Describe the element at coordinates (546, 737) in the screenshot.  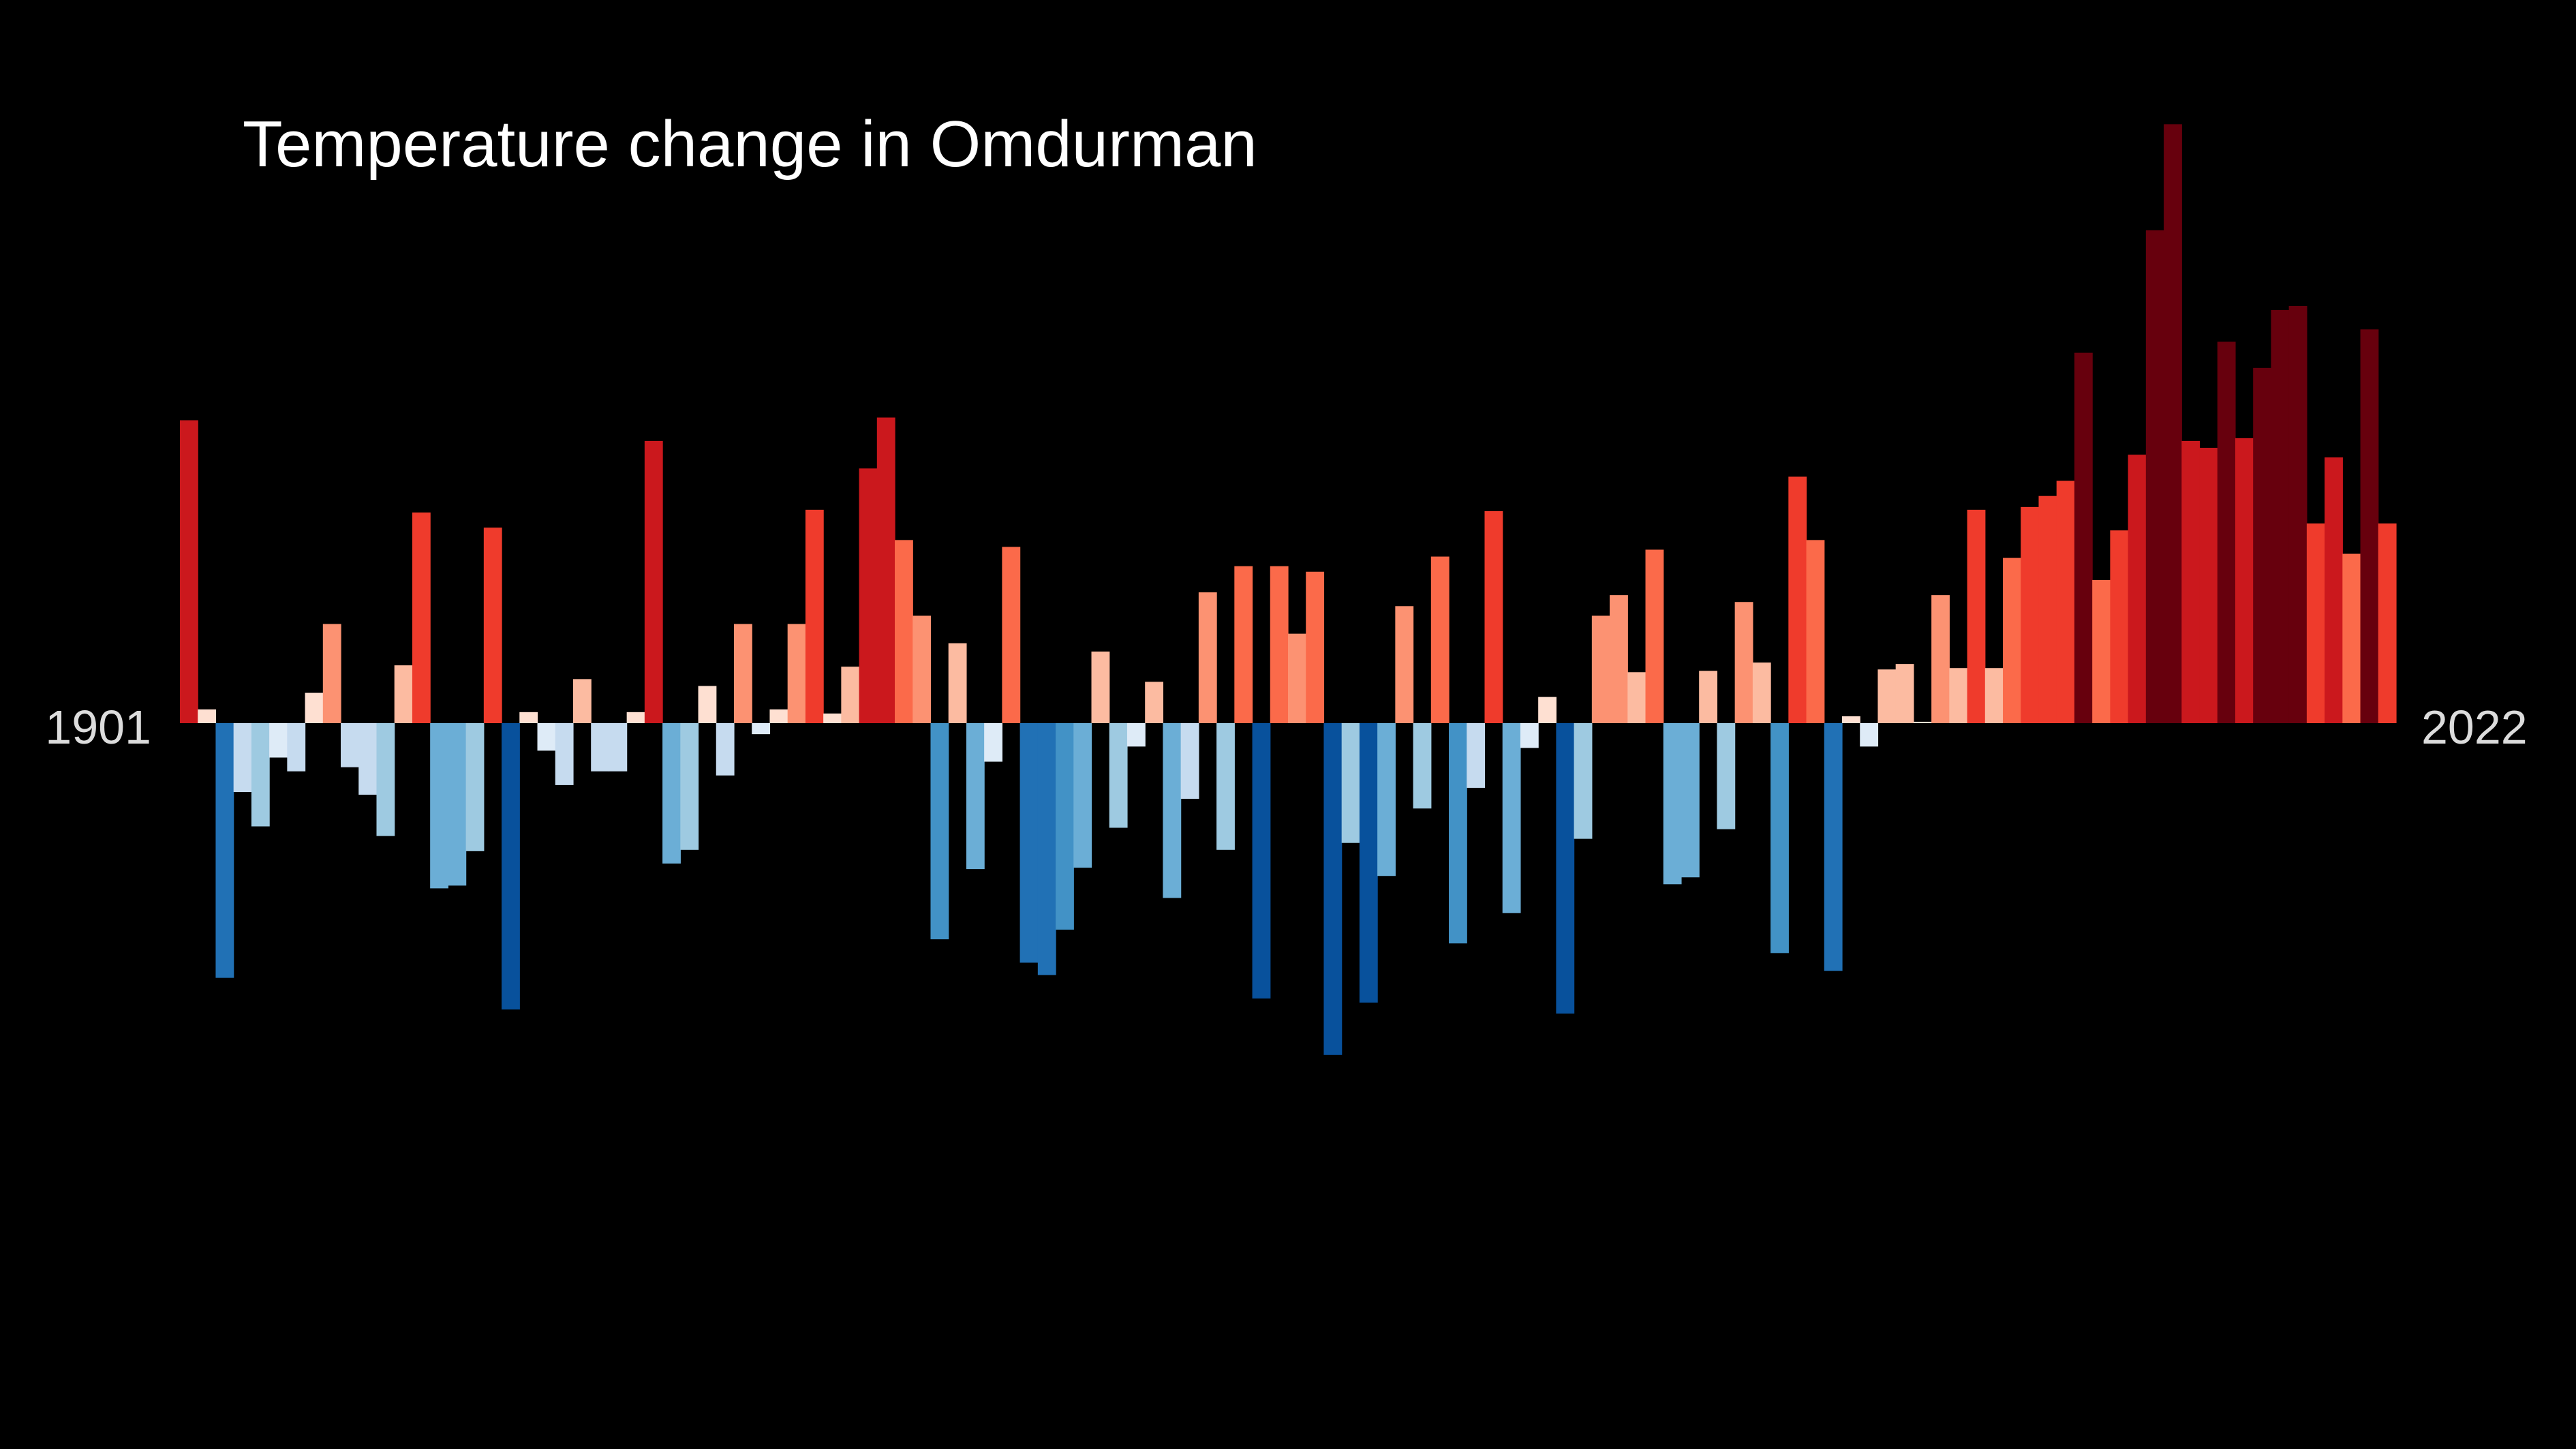
I see `bar-1921` at that location.